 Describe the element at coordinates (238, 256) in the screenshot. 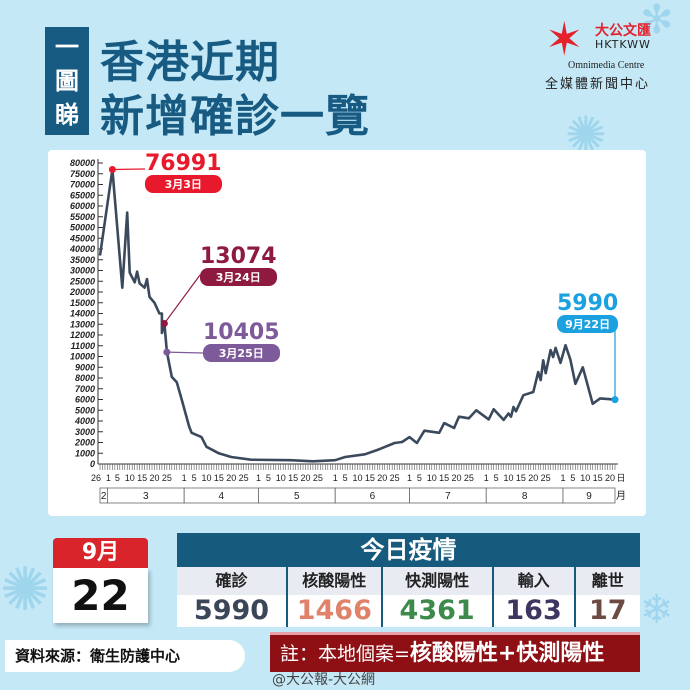

I see `annotation-value: 13074` at that location.